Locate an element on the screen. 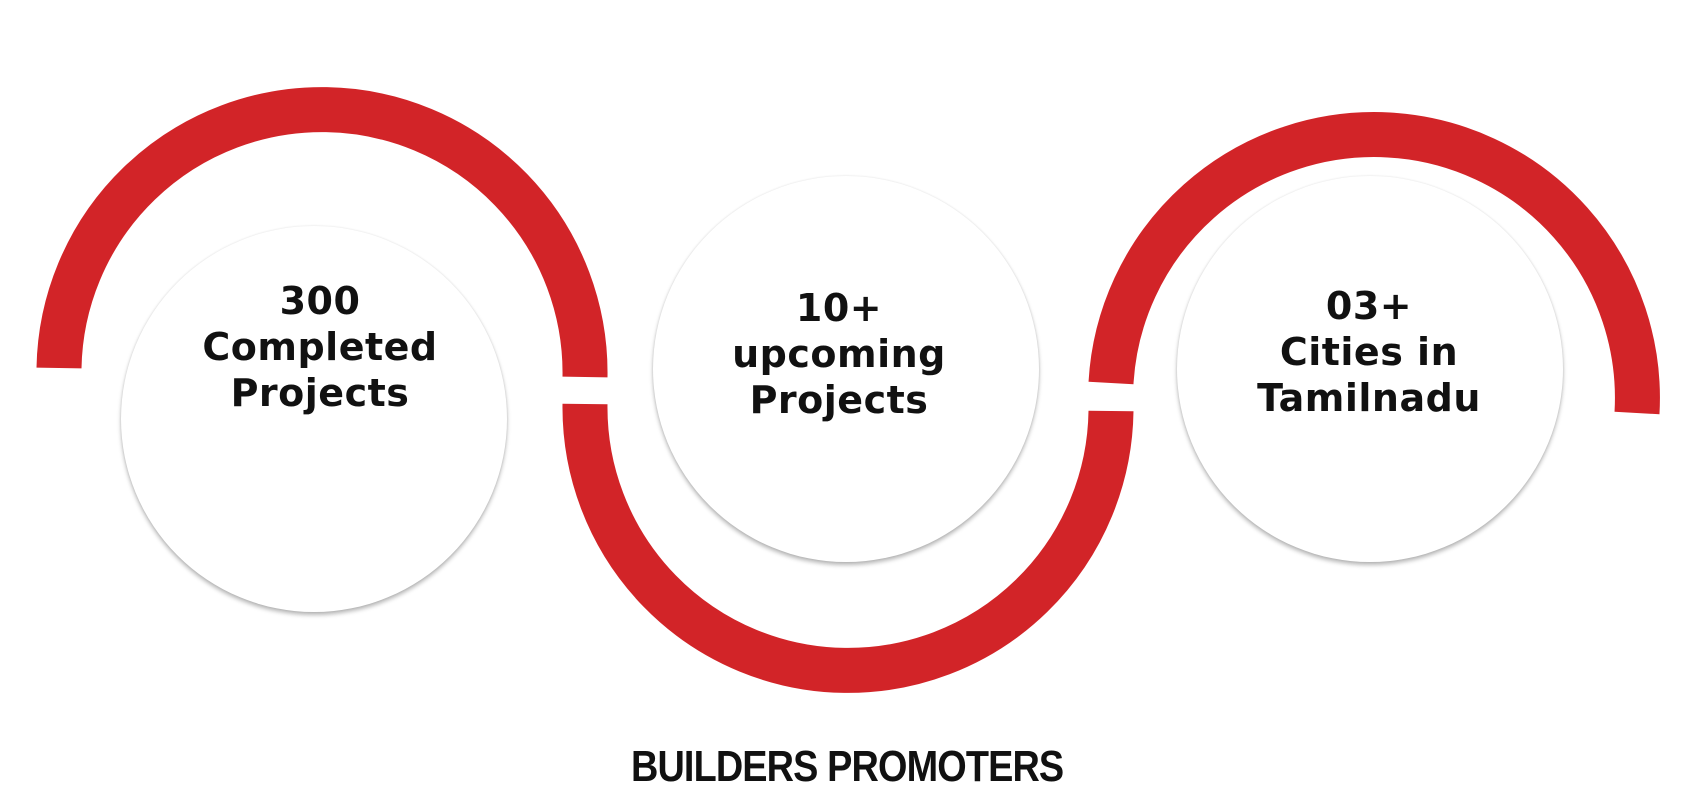  brand-name: BUILDERS PROMOTERS is located at coordinates (847, 766).